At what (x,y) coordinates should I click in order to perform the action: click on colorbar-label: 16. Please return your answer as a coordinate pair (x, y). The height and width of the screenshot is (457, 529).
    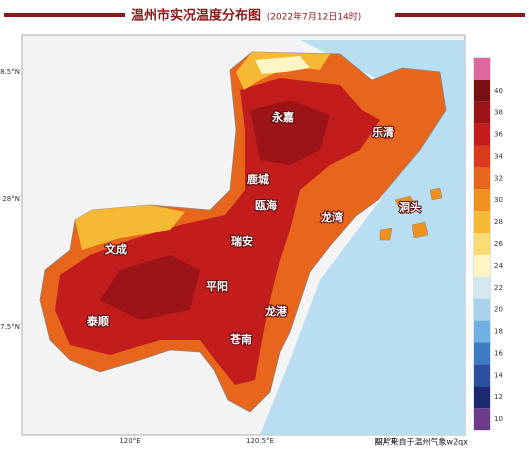
    Looking at the image, I should click on (498, 353).